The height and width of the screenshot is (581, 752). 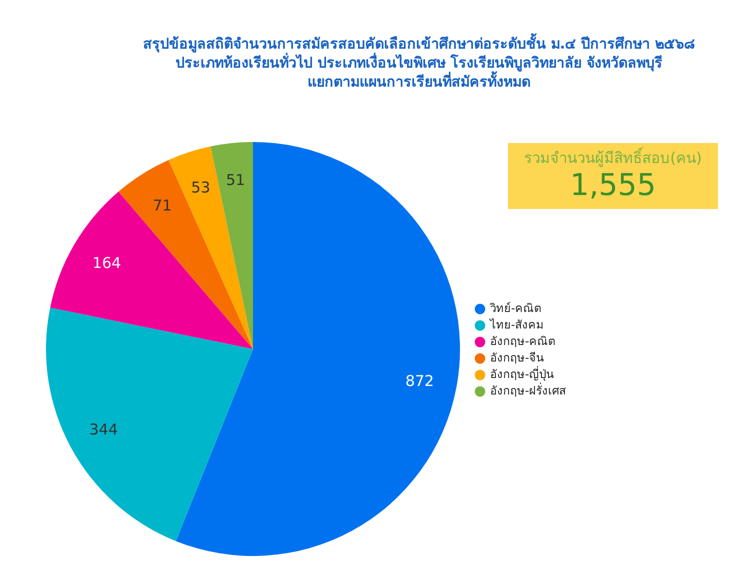 I want to click on legend-label: อังกฤษ-ญี่ปุ่น, so click(x=522, y=373).